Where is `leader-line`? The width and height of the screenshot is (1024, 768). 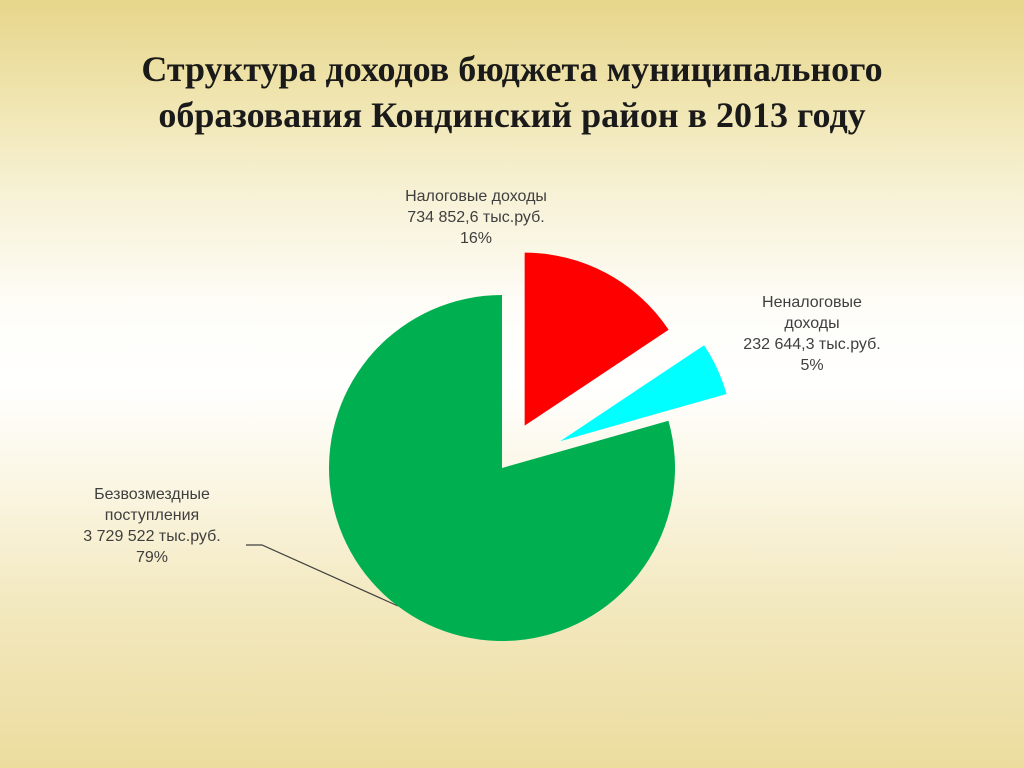
leader-line is located at coordinates (322, 575).